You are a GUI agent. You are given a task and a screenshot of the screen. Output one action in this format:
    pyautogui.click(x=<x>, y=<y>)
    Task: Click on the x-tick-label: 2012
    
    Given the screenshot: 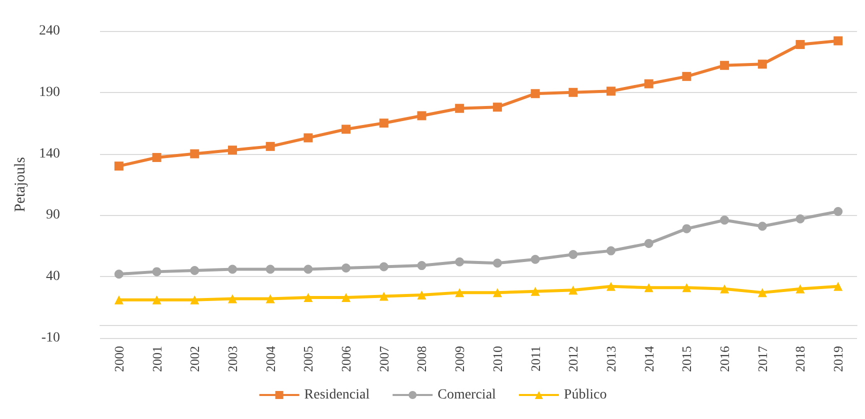 What is the action you would take?
    pyautogui.click(x=573, y=359)
    